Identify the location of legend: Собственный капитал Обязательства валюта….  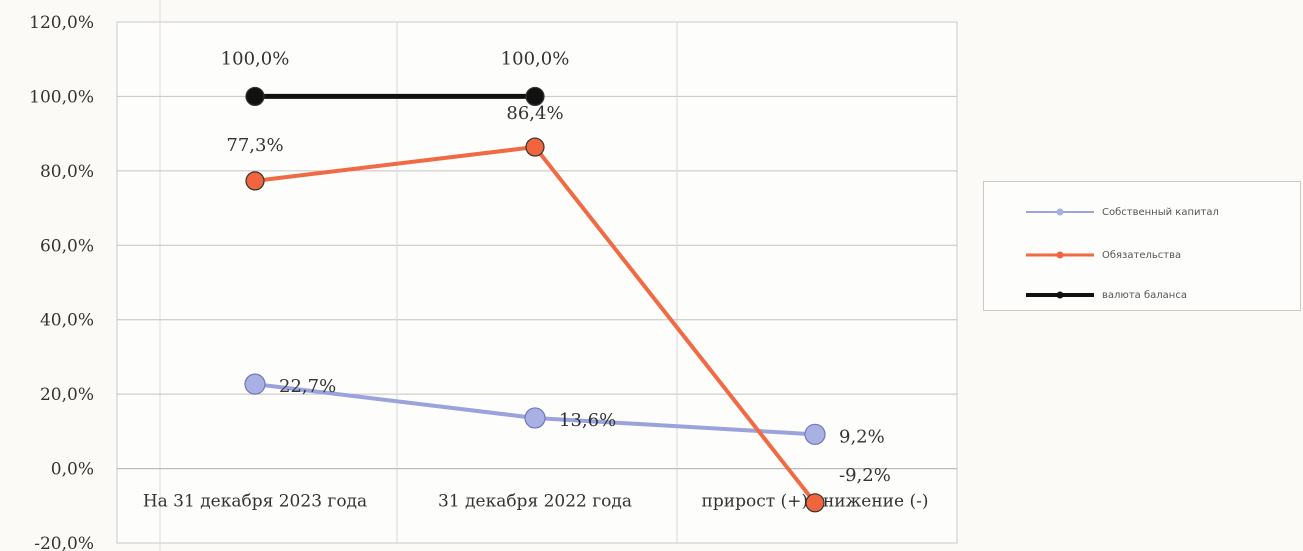
(1142, 246).